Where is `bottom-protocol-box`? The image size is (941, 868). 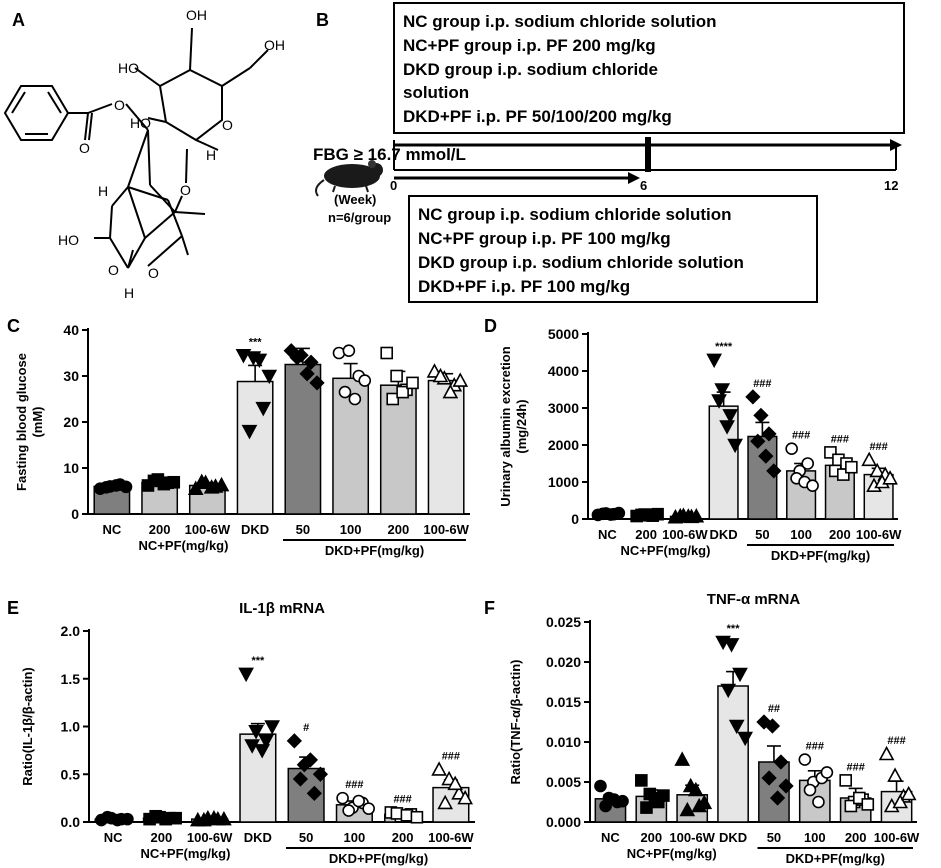 bottom-protocol-box is located at coordinates (613, 249).